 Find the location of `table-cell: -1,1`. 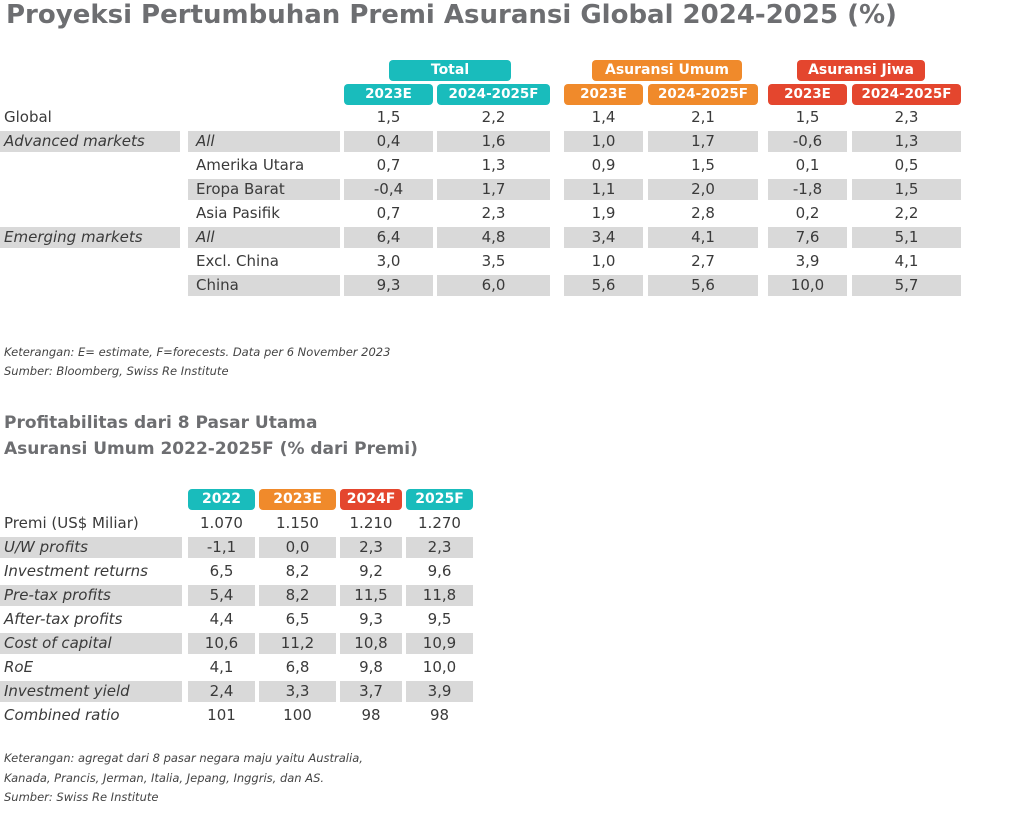

table-cell: -1,1 is located at coordinates (221, 547).